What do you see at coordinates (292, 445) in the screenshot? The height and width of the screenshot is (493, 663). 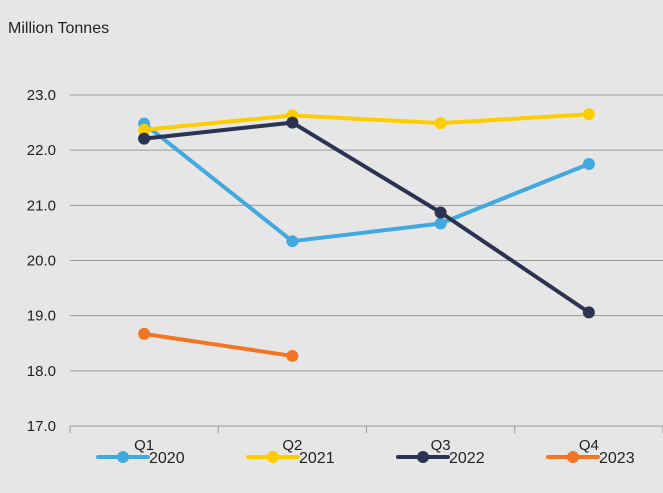 I see `x-tick-label: Q2` at bounding box center [292, 445].